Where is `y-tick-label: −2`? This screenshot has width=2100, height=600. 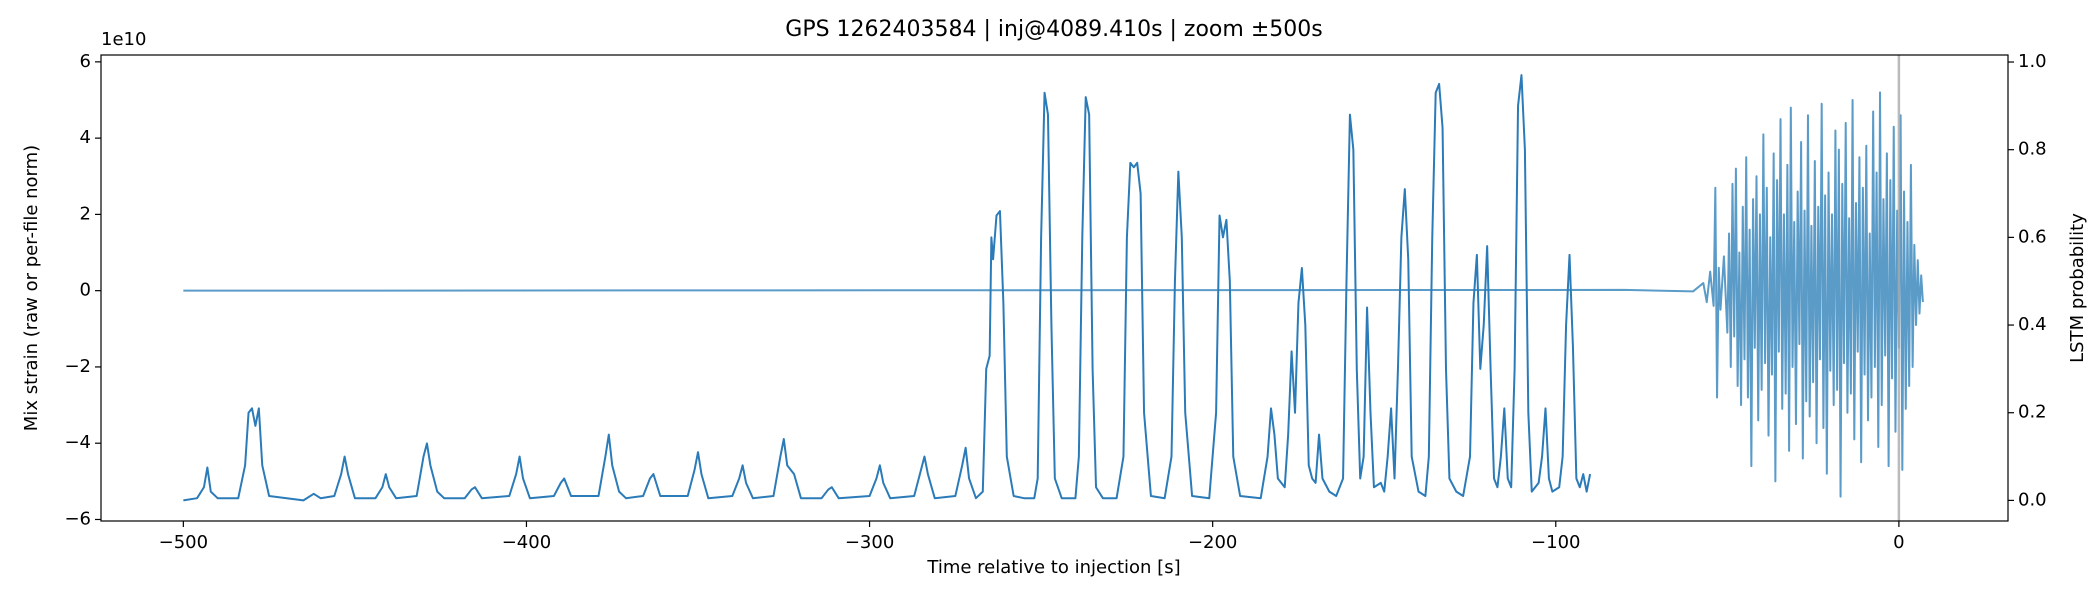 y-tick-label: −2 is located at coordinates (77, 366).